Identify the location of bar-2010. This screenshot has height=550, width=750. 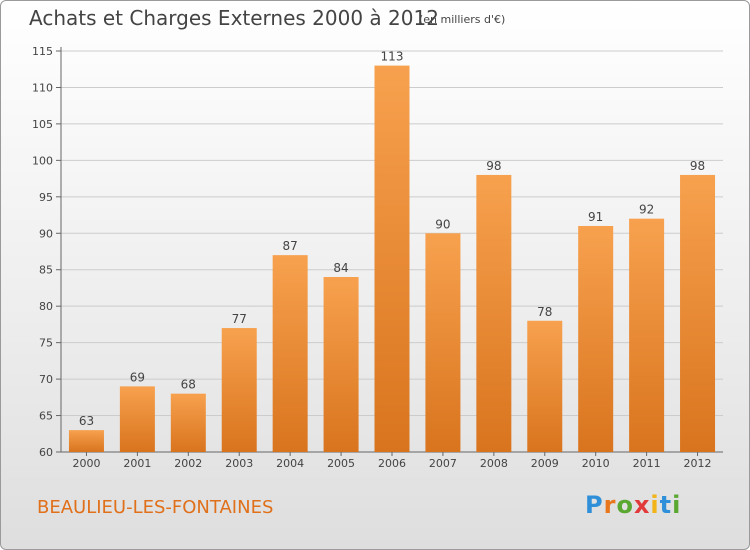
(596, 338).